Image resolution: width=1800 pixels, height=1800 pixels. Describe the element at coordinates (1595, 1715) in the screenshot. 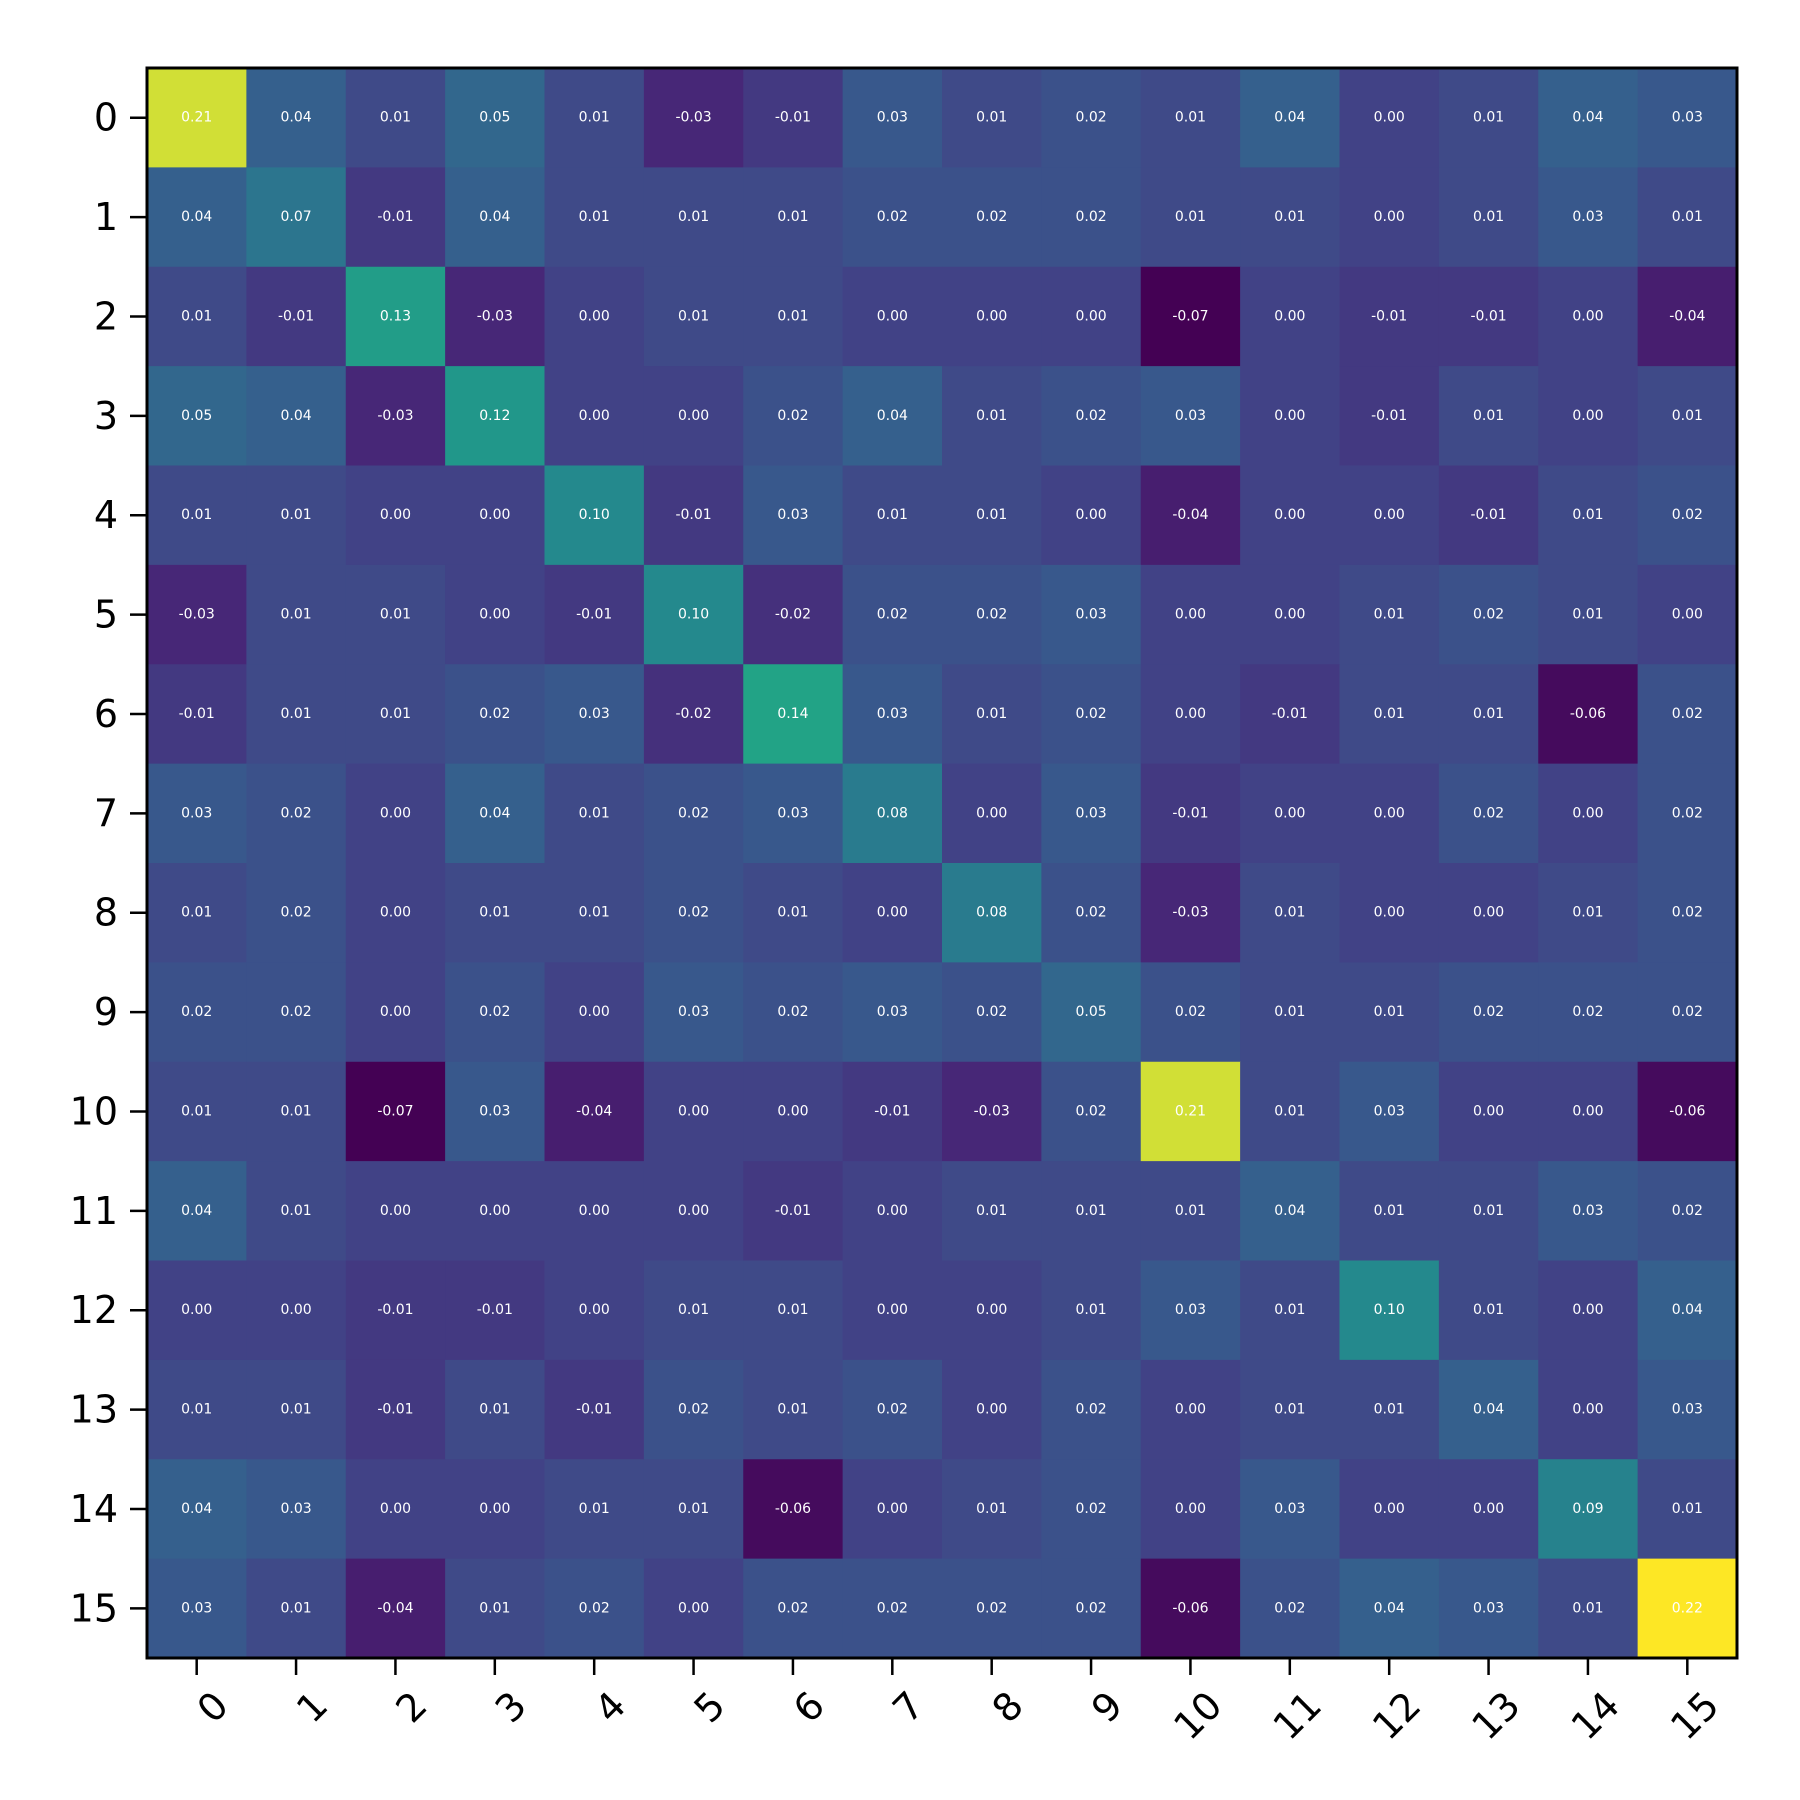

I see `x-tick-label: 14` at that location.